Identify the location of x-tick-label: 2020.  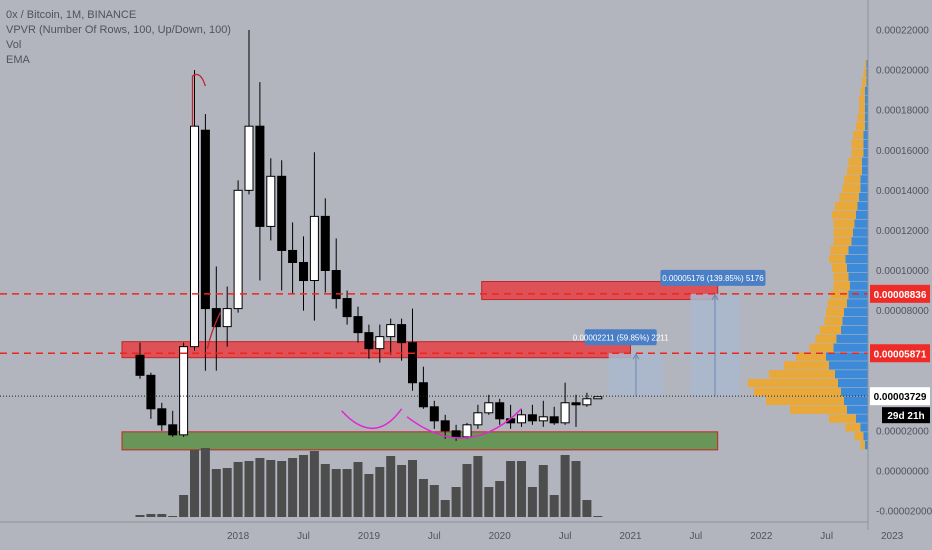
(500, 536).